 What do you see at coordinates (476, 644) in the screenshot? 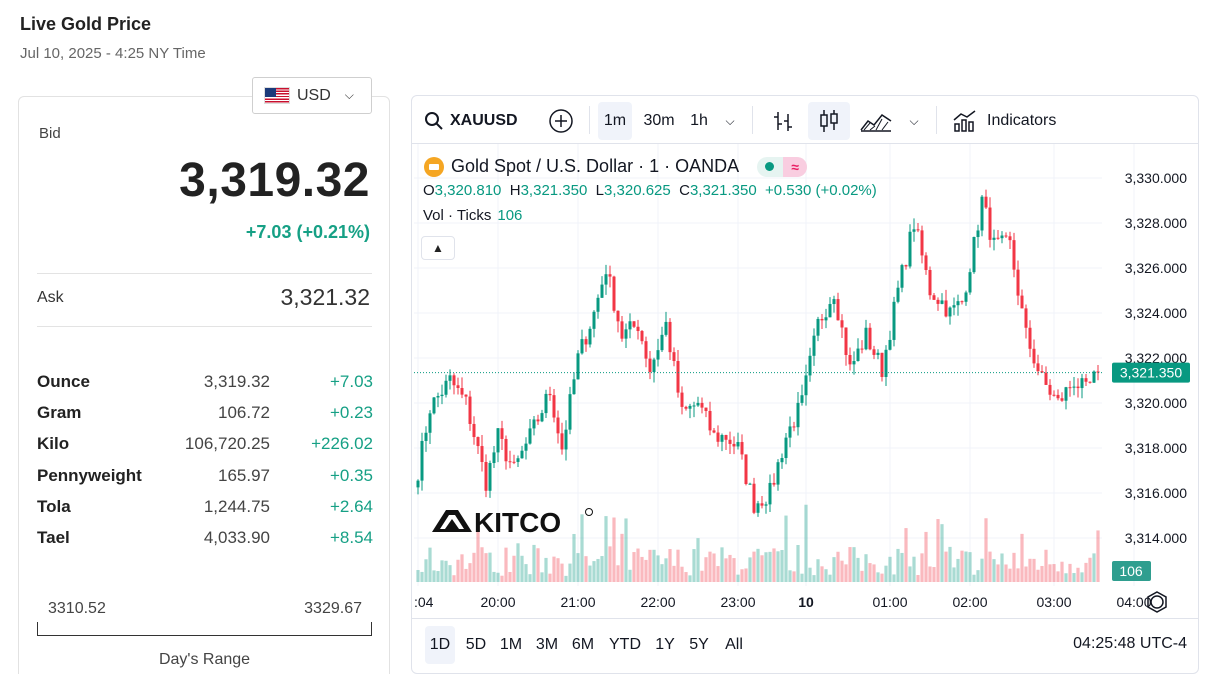
I see `range-5d: 5D` at bounding box center [476, 644].